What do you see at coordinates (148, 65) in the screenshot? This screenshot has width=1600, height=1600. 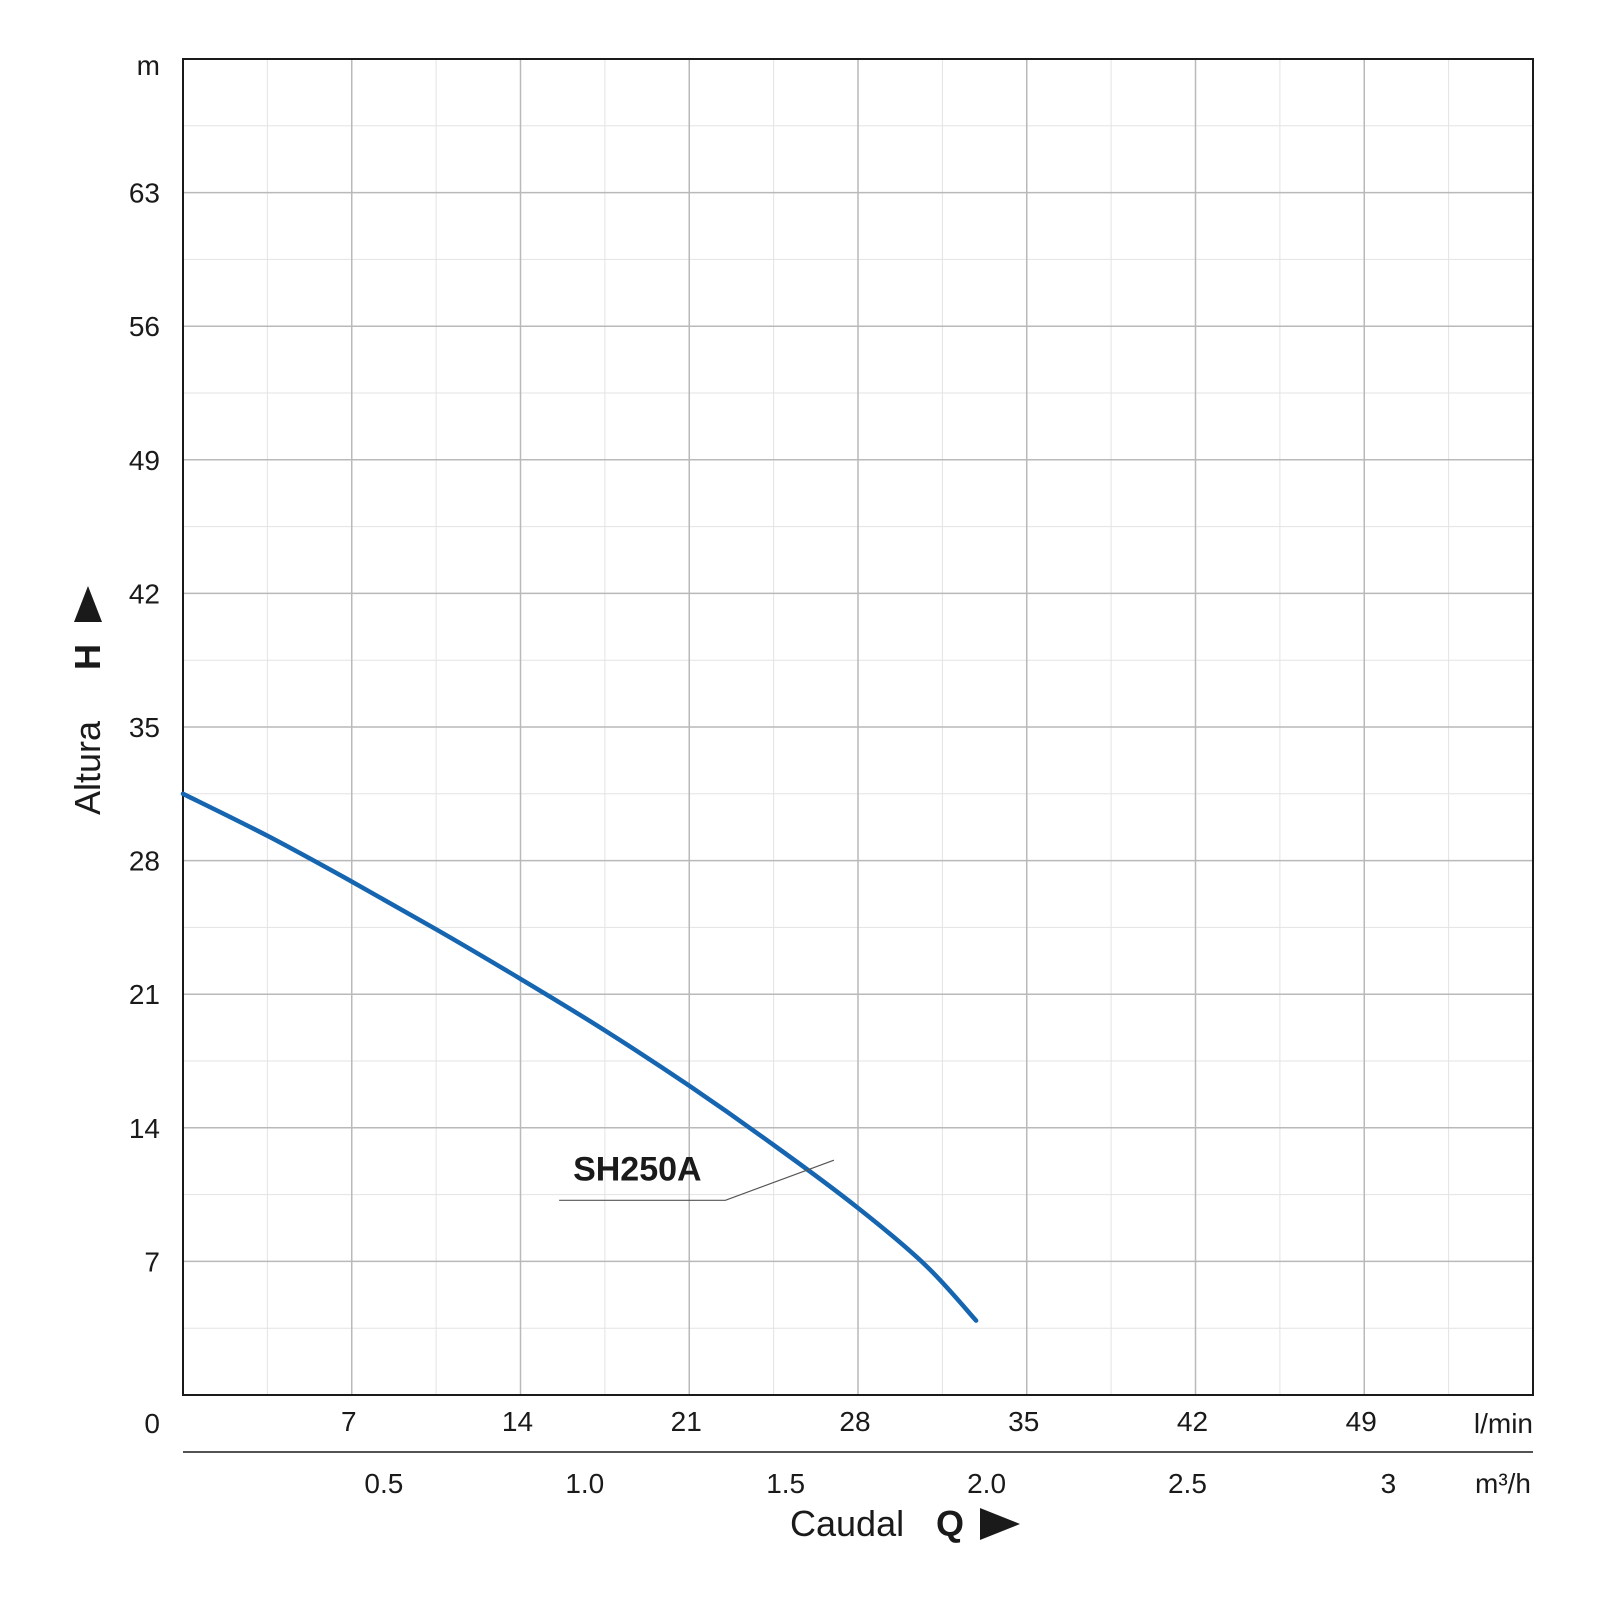 I see `y-axis-unit: m` at bounding box center [148, 65].